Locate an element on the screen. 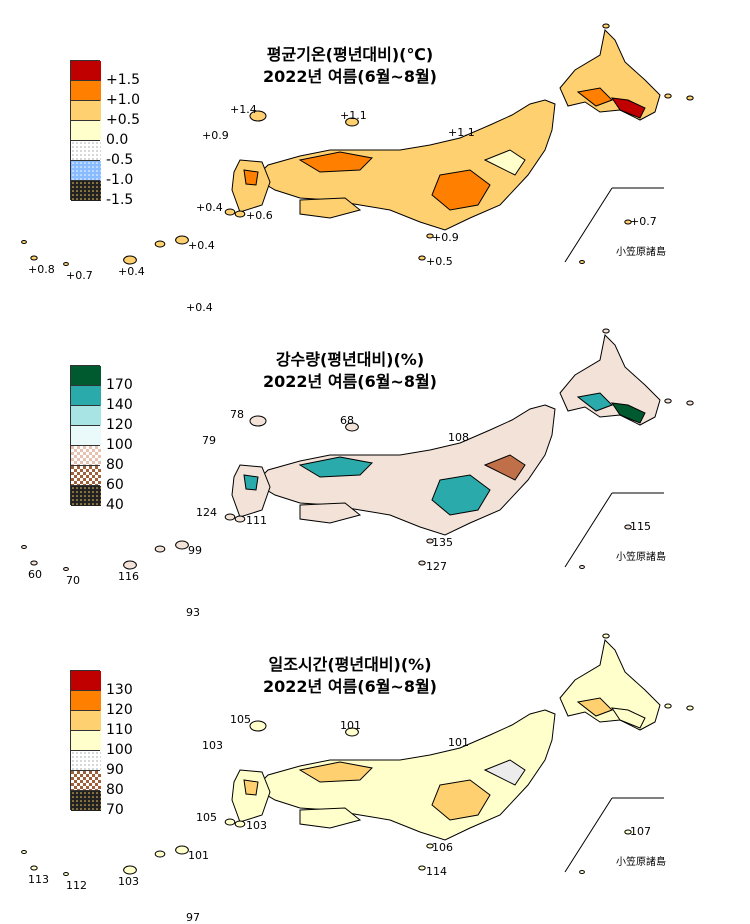 The image size is (750, 924). title-line-1: 평균기온(평년대비)(℃) is located at coordinates (350, 54).